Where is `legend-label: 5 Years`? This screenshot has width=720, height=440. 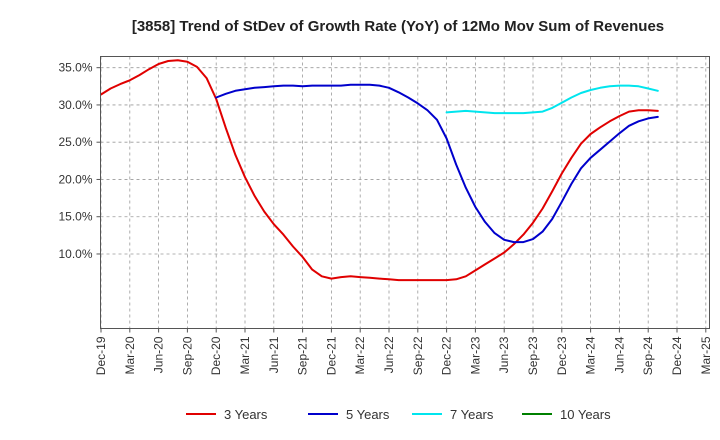 legend-label: 5 Years is located at coordinates (368, 414).